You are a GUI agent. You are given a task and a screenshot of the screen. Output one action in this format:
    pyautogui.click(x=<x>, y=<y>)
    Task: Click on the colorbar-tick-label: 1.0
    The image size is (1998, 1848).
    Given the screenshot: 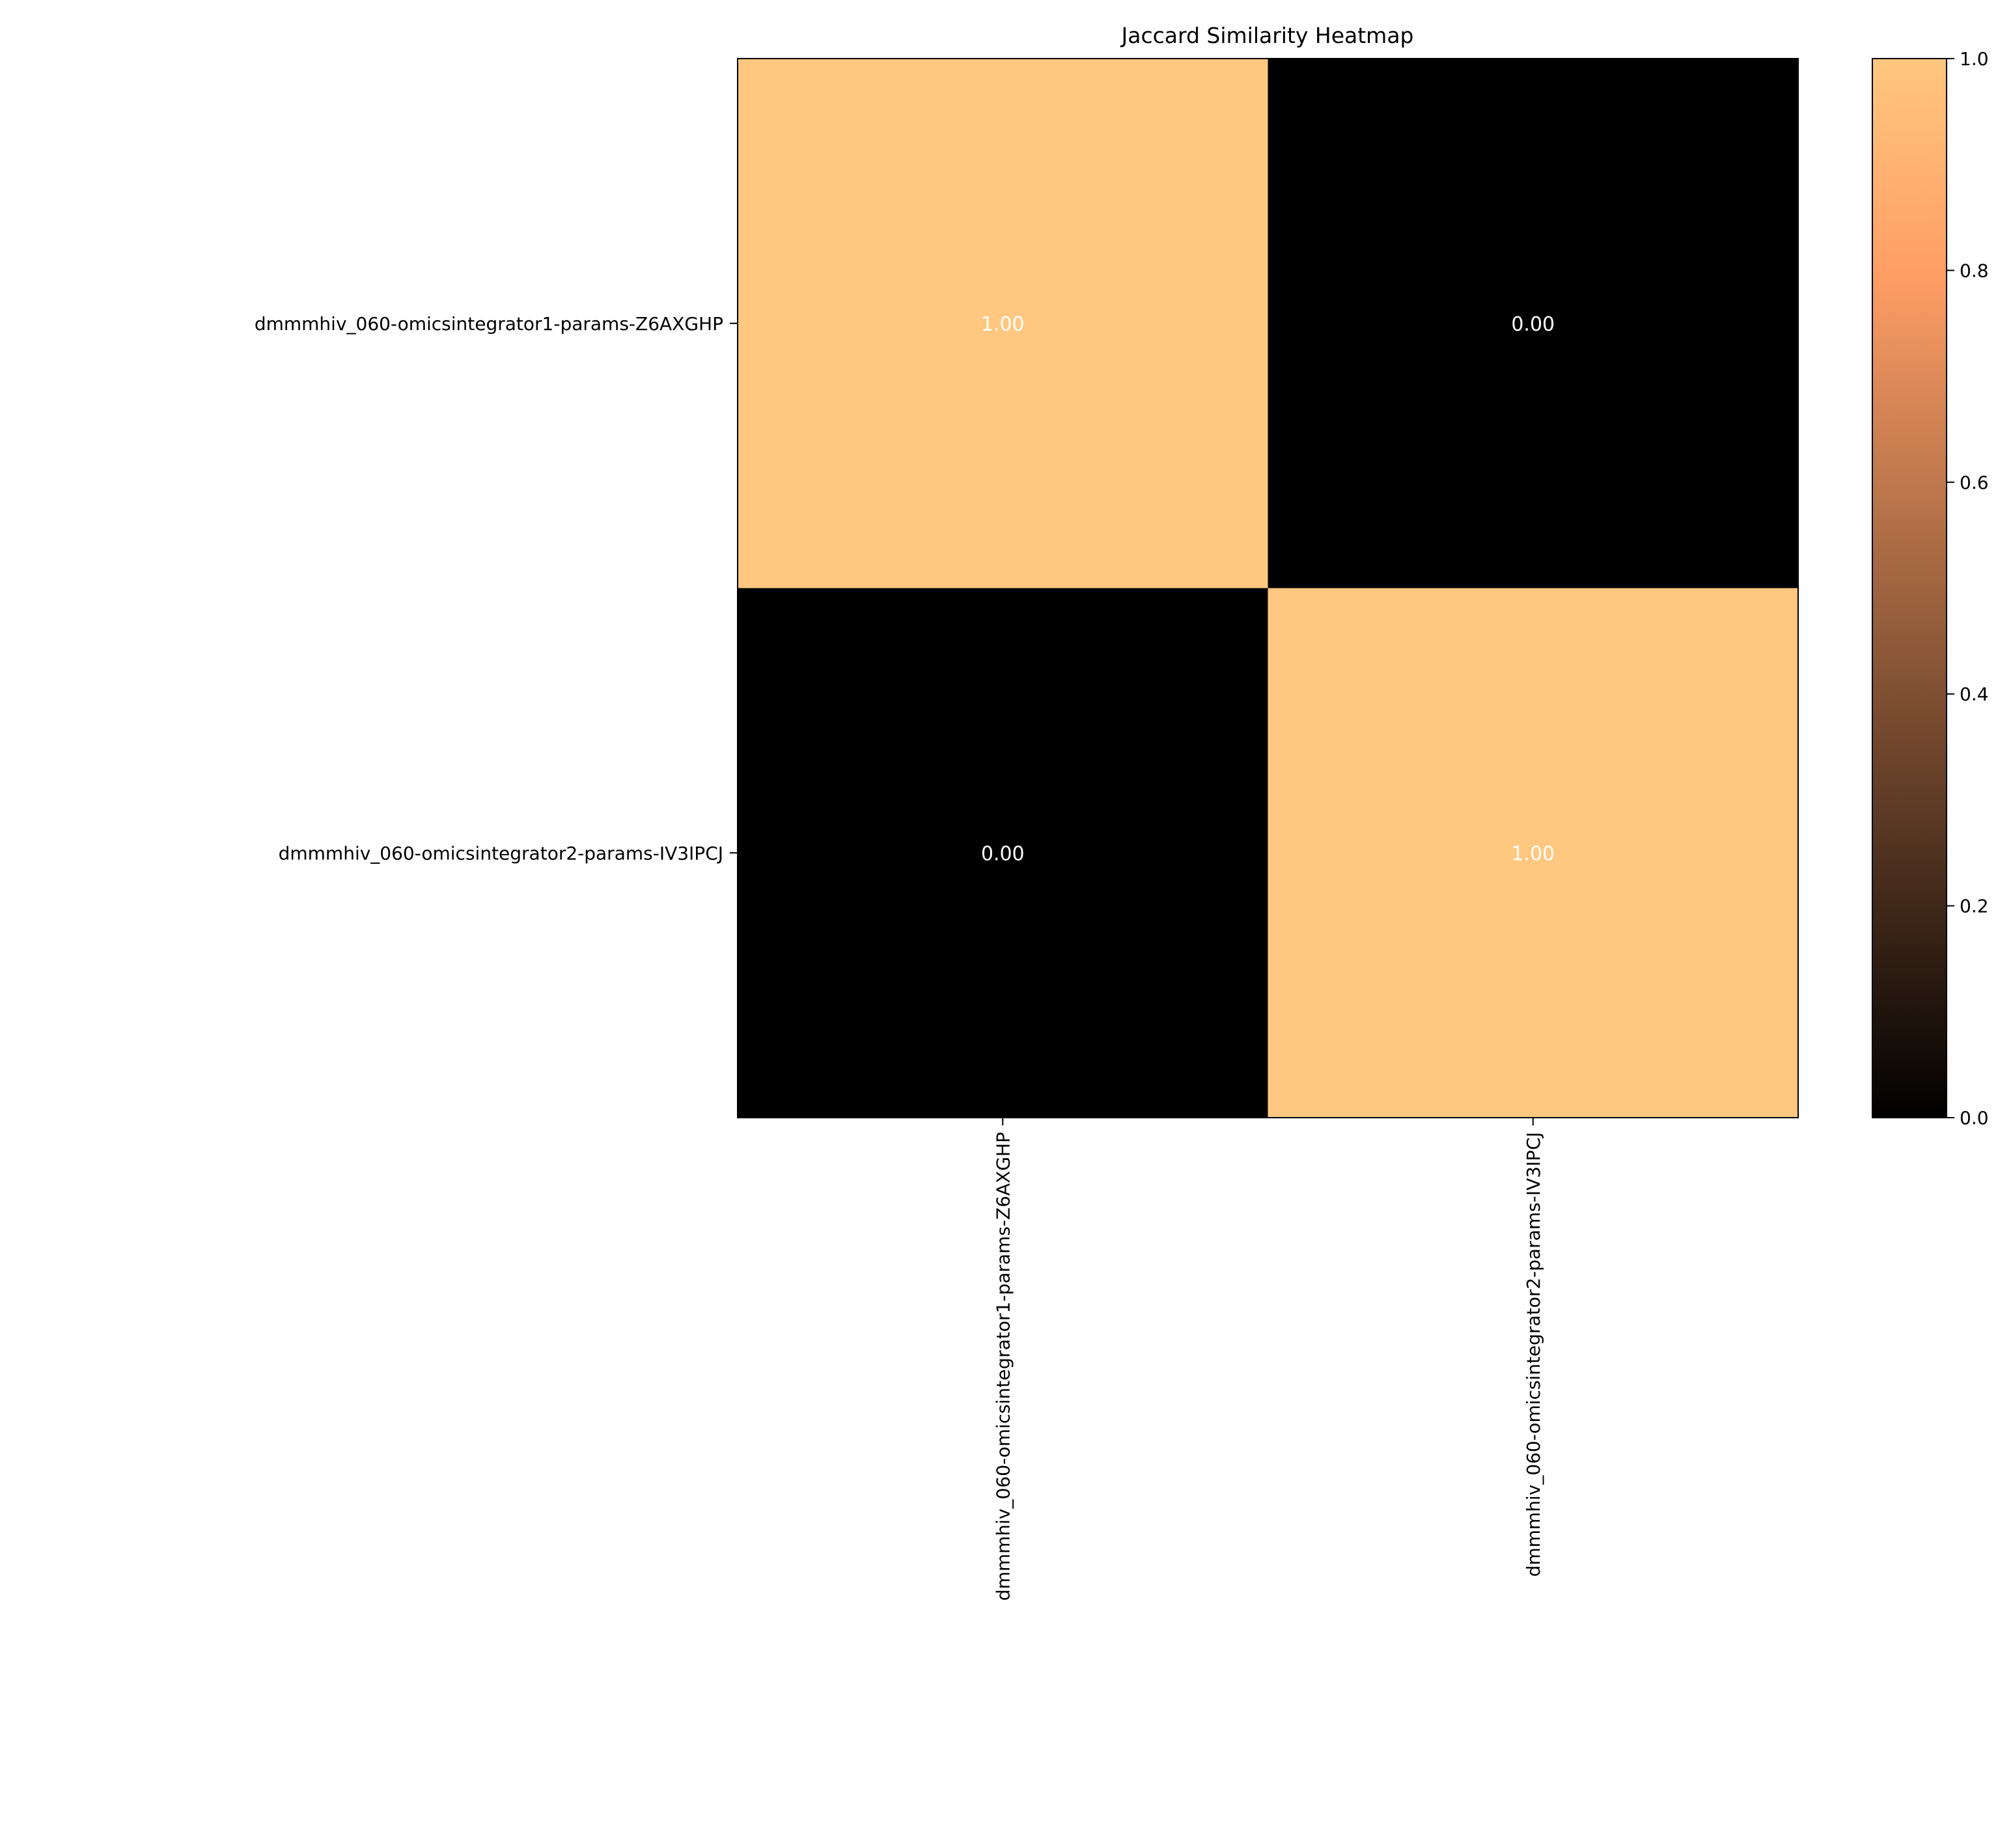 What is the action you would take?
    pyautogui.click(x=1974, y=59)
    